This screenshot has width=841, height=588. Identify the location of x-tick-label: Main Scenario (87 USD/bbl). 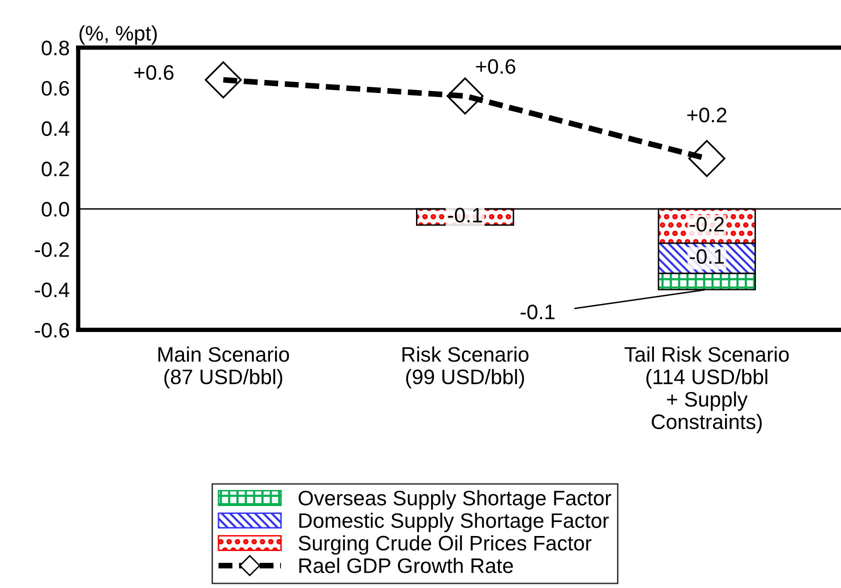
(223, 367).